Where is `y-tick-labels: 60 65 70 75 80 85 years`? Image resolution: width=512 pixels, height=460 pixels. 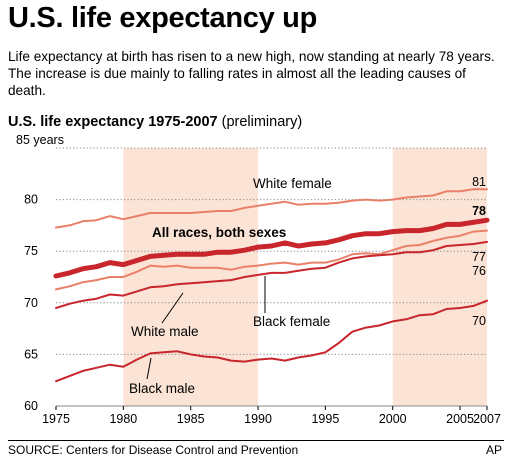
y-tick-labels: 60 65 70 75 80 85 years is located at coordinates (40, 273).